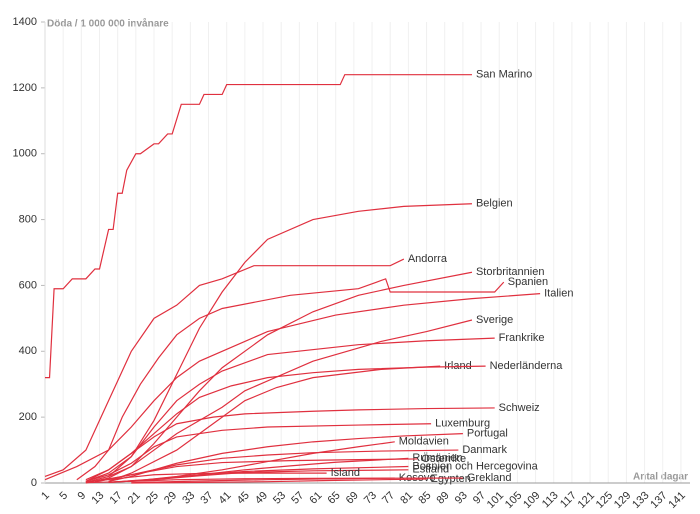 Image resolution: width=700 pixels, height=514 pixels. Describe the element at coordinates (494, 320) in the screenshot. I see `series-label: Sverige` at that location.